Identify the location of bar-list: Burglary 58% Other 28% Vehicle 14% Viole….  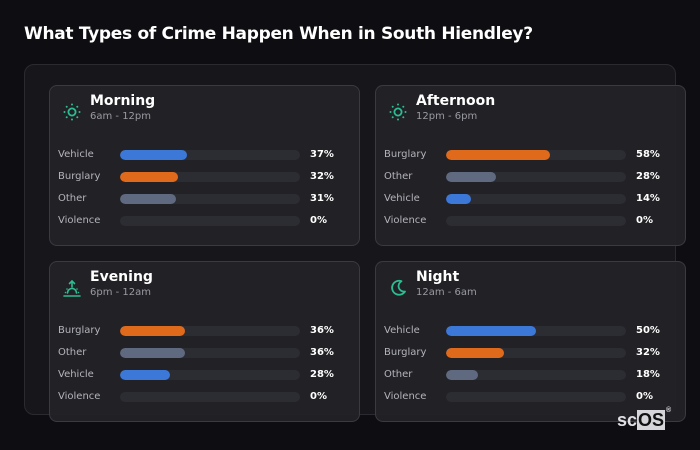
(534, 191).